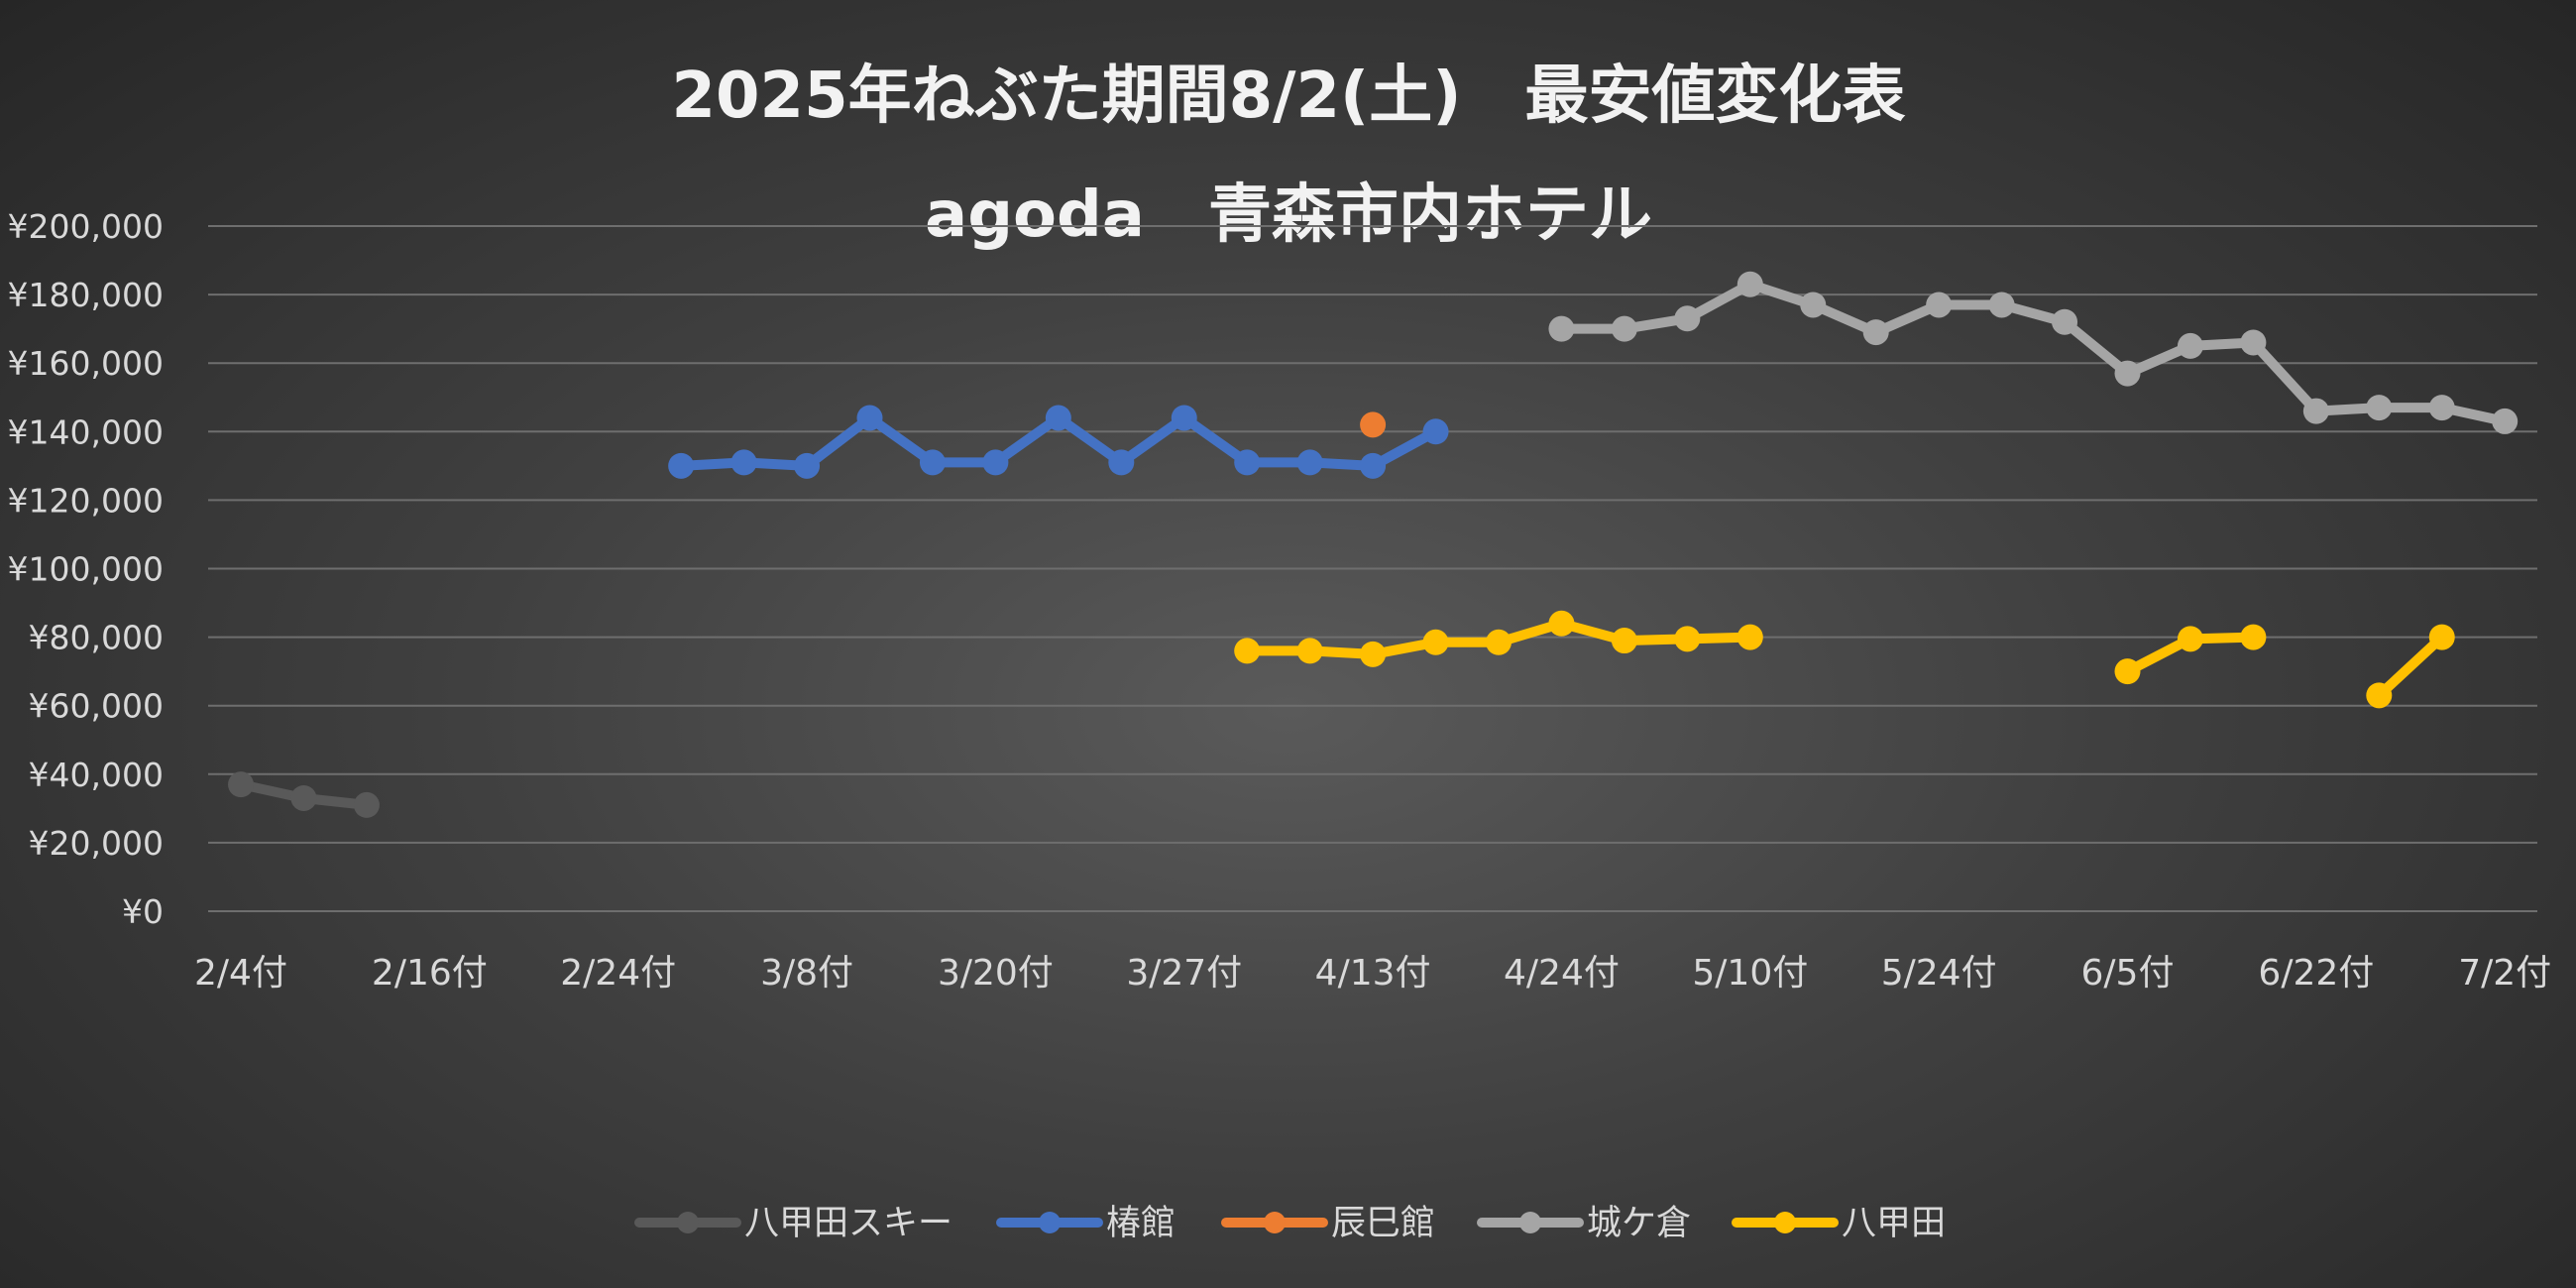 The width and height of the screenshot is (2576, 1288). Describe the element at coordinates (1383, 1223) in the screenshot. I see `legend-label: 辰巳館` at that location.